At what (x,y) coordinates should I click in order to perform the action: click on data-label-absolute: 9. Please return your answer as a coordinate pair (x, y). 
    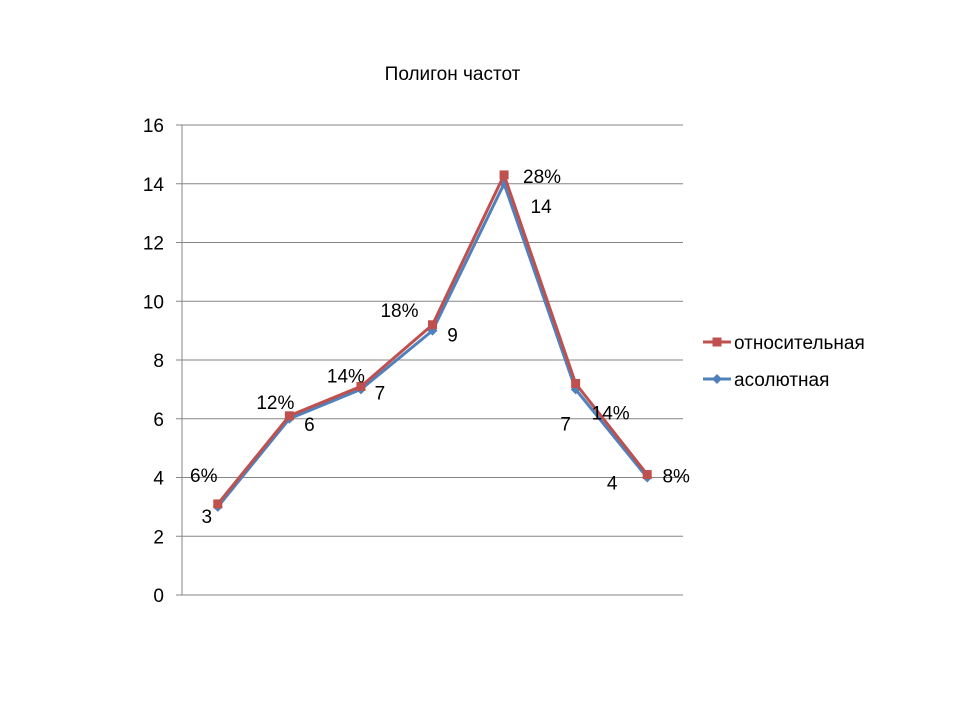
    Looking at the image, I should click on (452, 336).